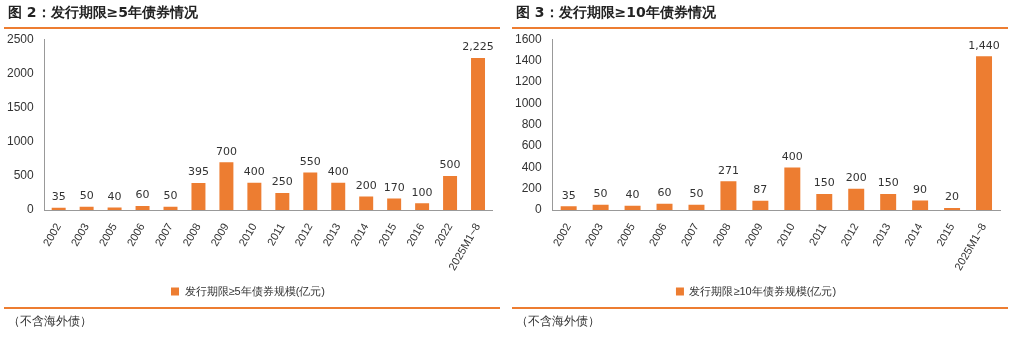 The width and height of the screenshot is (1016, 341). What do you see at coordinates (984, 45) in the screenshot?
I see `data-label: 1,440` at bounding box center [984, 45].